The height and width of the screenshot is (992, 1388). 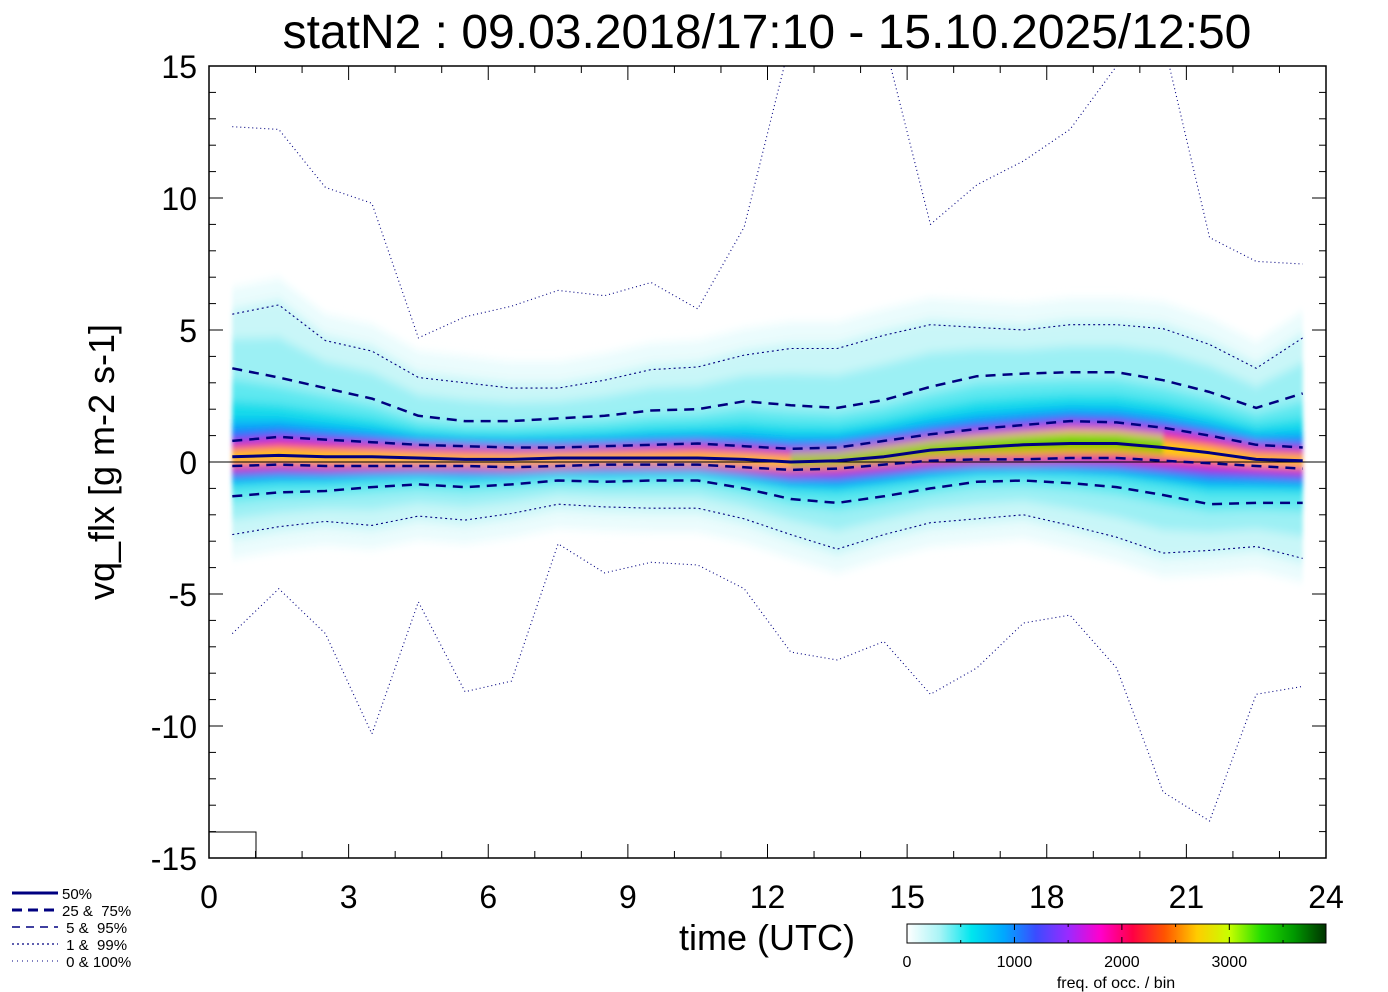 What do you see at coordinates (1187, 897) in the screenshot?
I see `x-tick-label: 21` at bounding box center [1187, 897].